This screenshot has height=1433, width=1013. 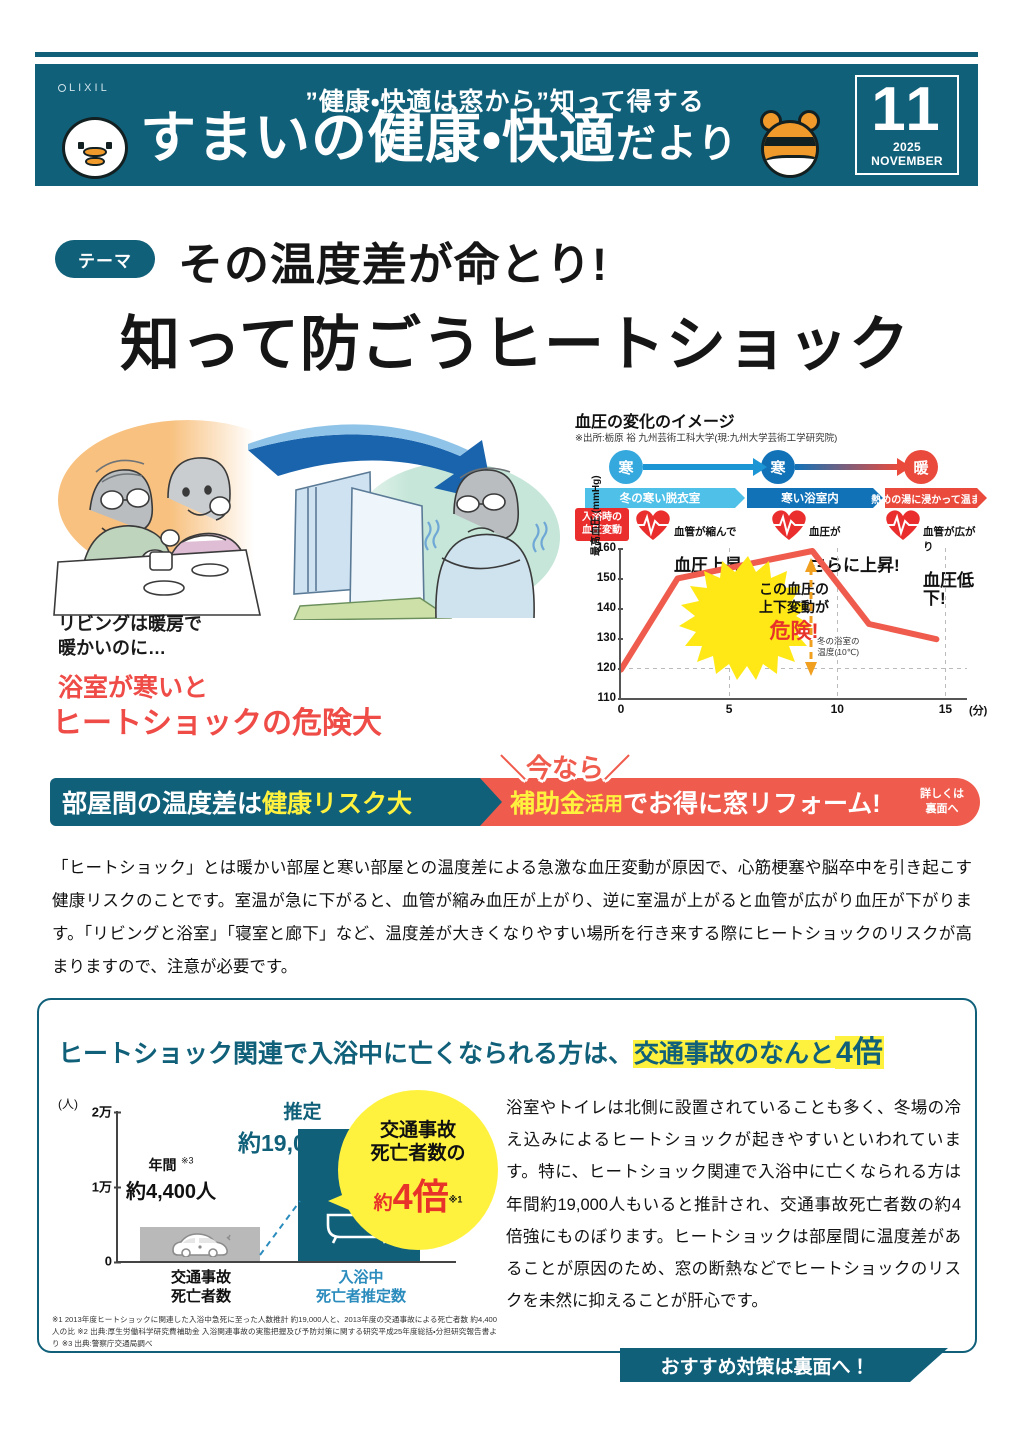 What do you see at coordinates (491, 802) in the screenshot?
I see `banner-wedge-icon` at bounding box center [491, 802].